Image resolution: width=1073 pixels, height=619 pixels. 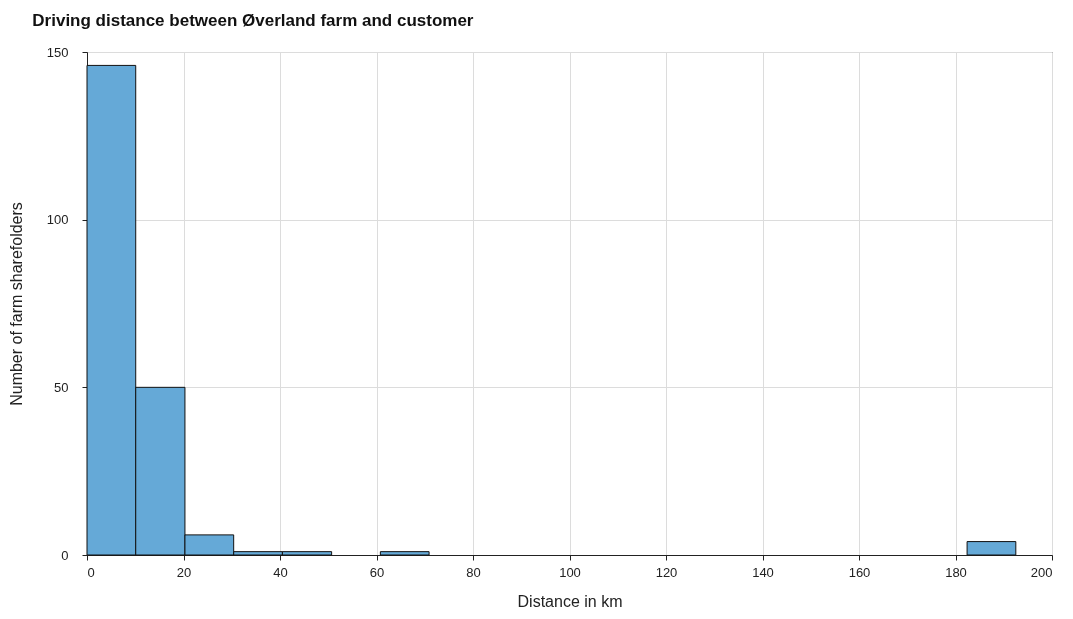 I want to click on x-tick-label: 200, so click(x=1041, y=572).